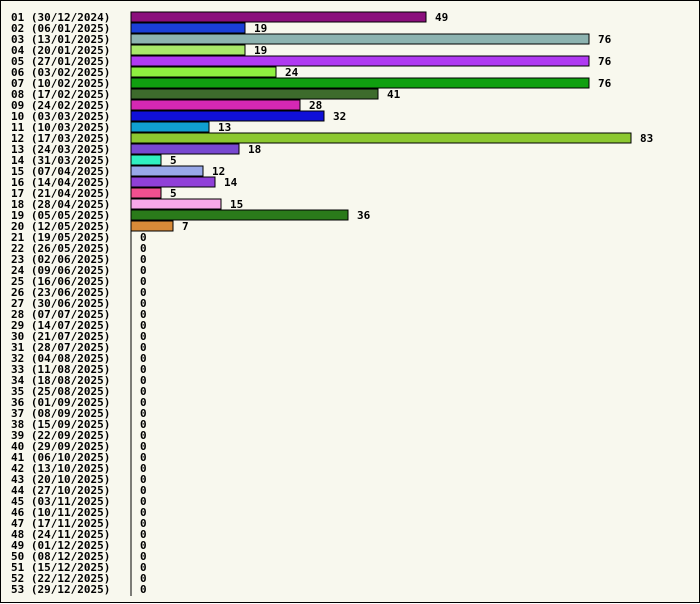 Image resolution: width=700 pixels, height=604 pixels. Describe the element at coordinates (60, 325) in the screenshot. I see `category-label: 29 (14/07/2025)` at that location.